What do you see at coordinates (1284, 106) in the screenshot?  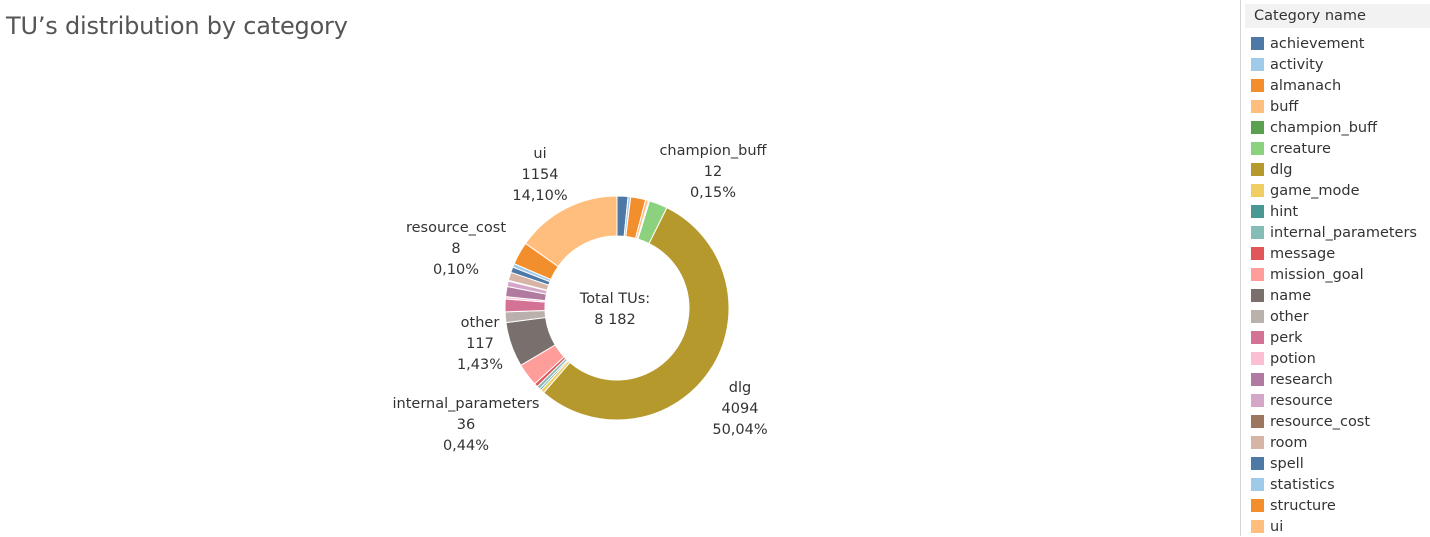 I see `legend-label: buff` at bounding box center [1284, 106].